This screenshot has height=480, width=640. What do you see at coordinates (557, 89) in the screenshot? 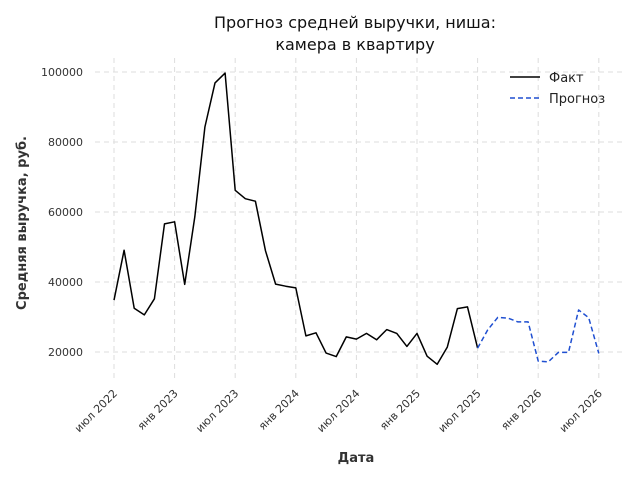
I see `legend: Факт Прогноз` at bounding box center [557, 89].